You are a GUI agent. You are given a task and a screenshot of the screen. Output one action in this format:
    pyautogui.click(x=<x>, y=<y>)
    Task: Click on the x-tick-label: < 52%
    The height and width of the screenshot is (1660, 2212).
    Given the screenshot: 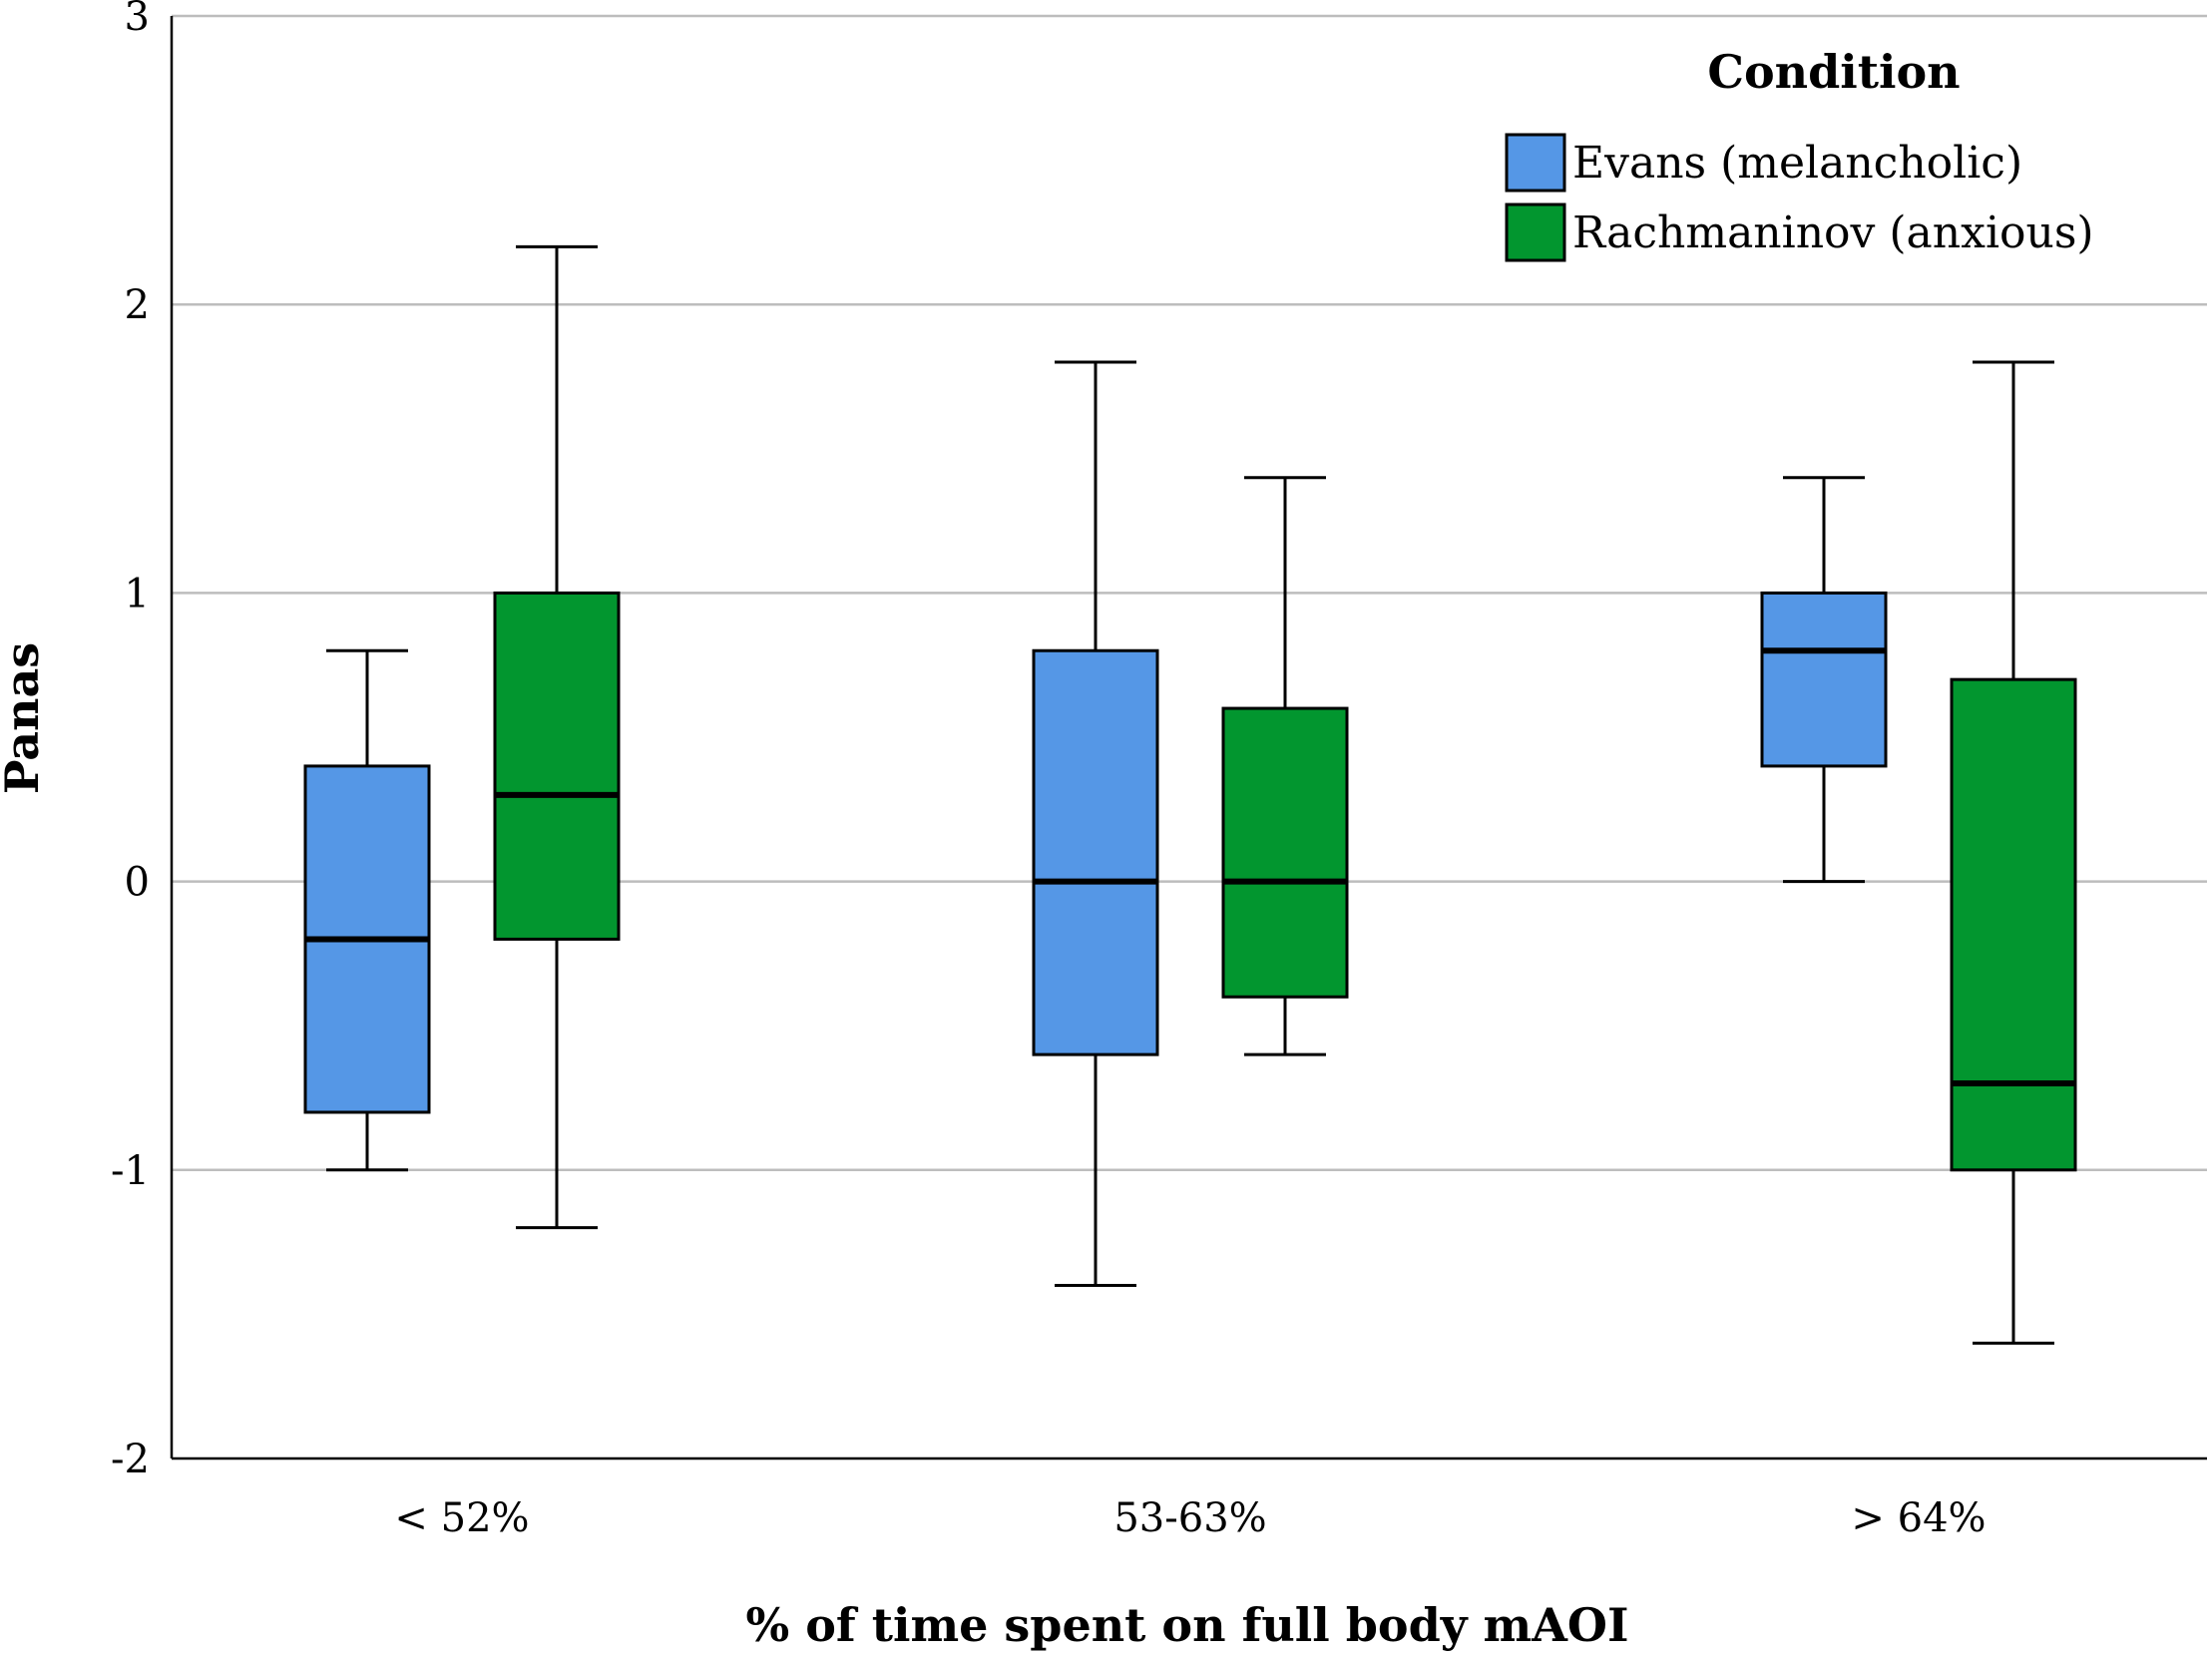 What is the action you would take?
    pyautogui.click(x=461, y=1518)
    